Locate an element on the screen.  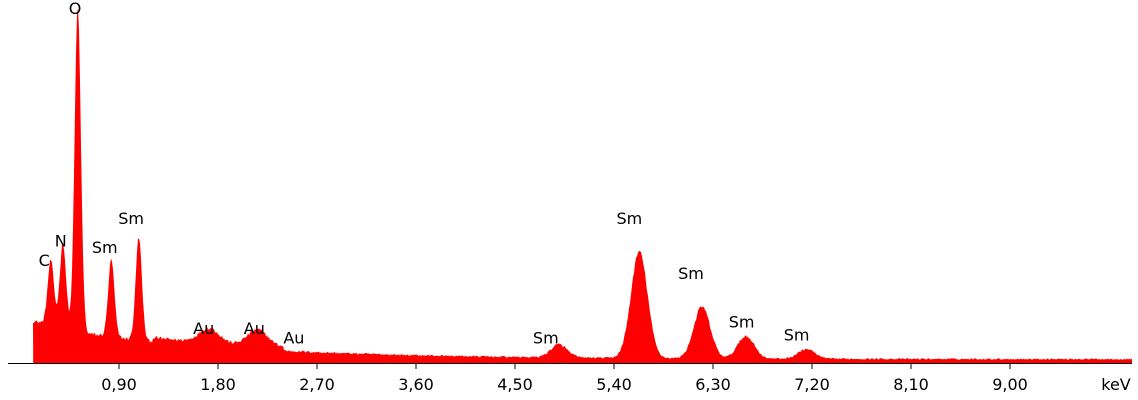
x-tick-label: 9,00 is located at coordinates (1010, 384).